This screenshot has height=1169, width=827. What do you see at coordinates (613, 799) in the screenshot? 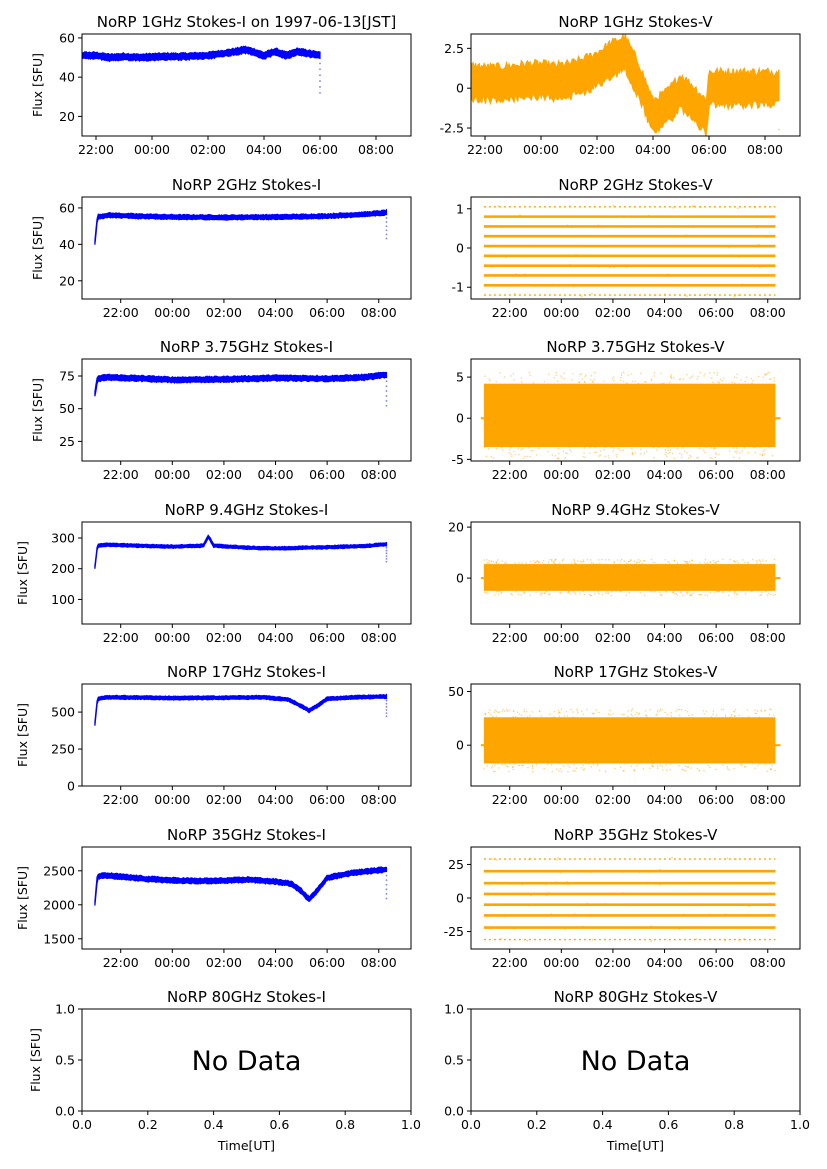
I see `x-tick-label: 02:00` at bounding box center [613, 799].